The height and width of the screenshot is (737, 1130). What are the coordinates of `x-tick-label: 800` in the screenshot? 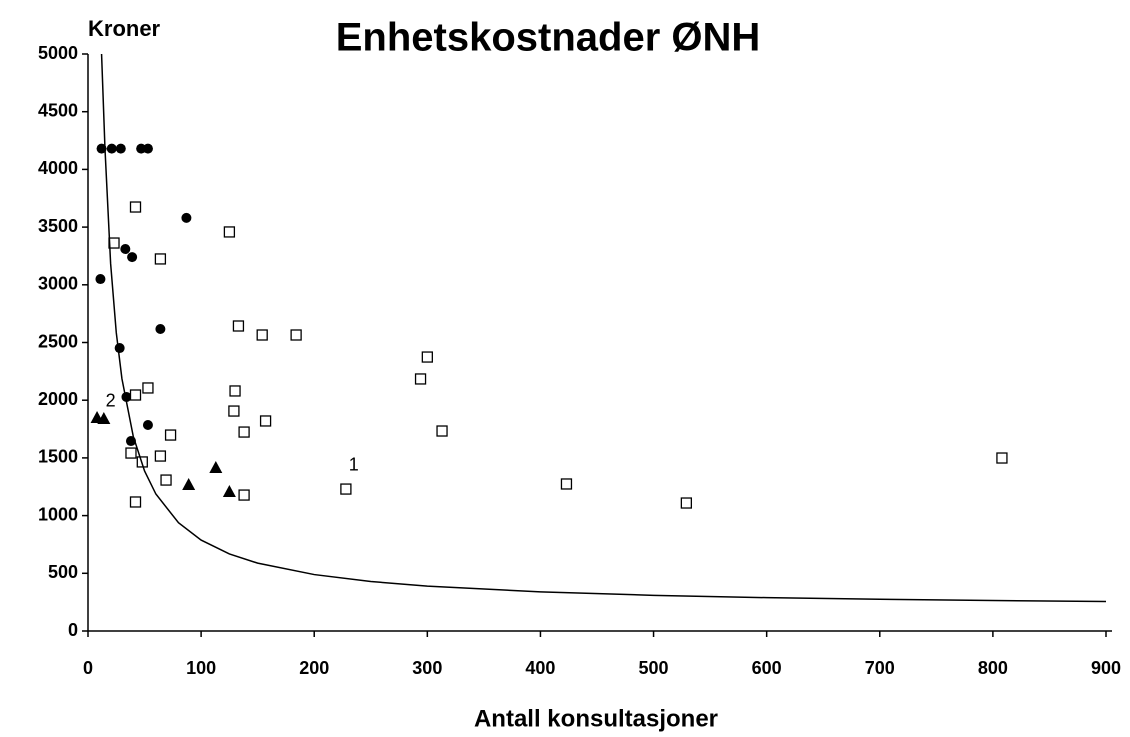 It's located at (993, 668).